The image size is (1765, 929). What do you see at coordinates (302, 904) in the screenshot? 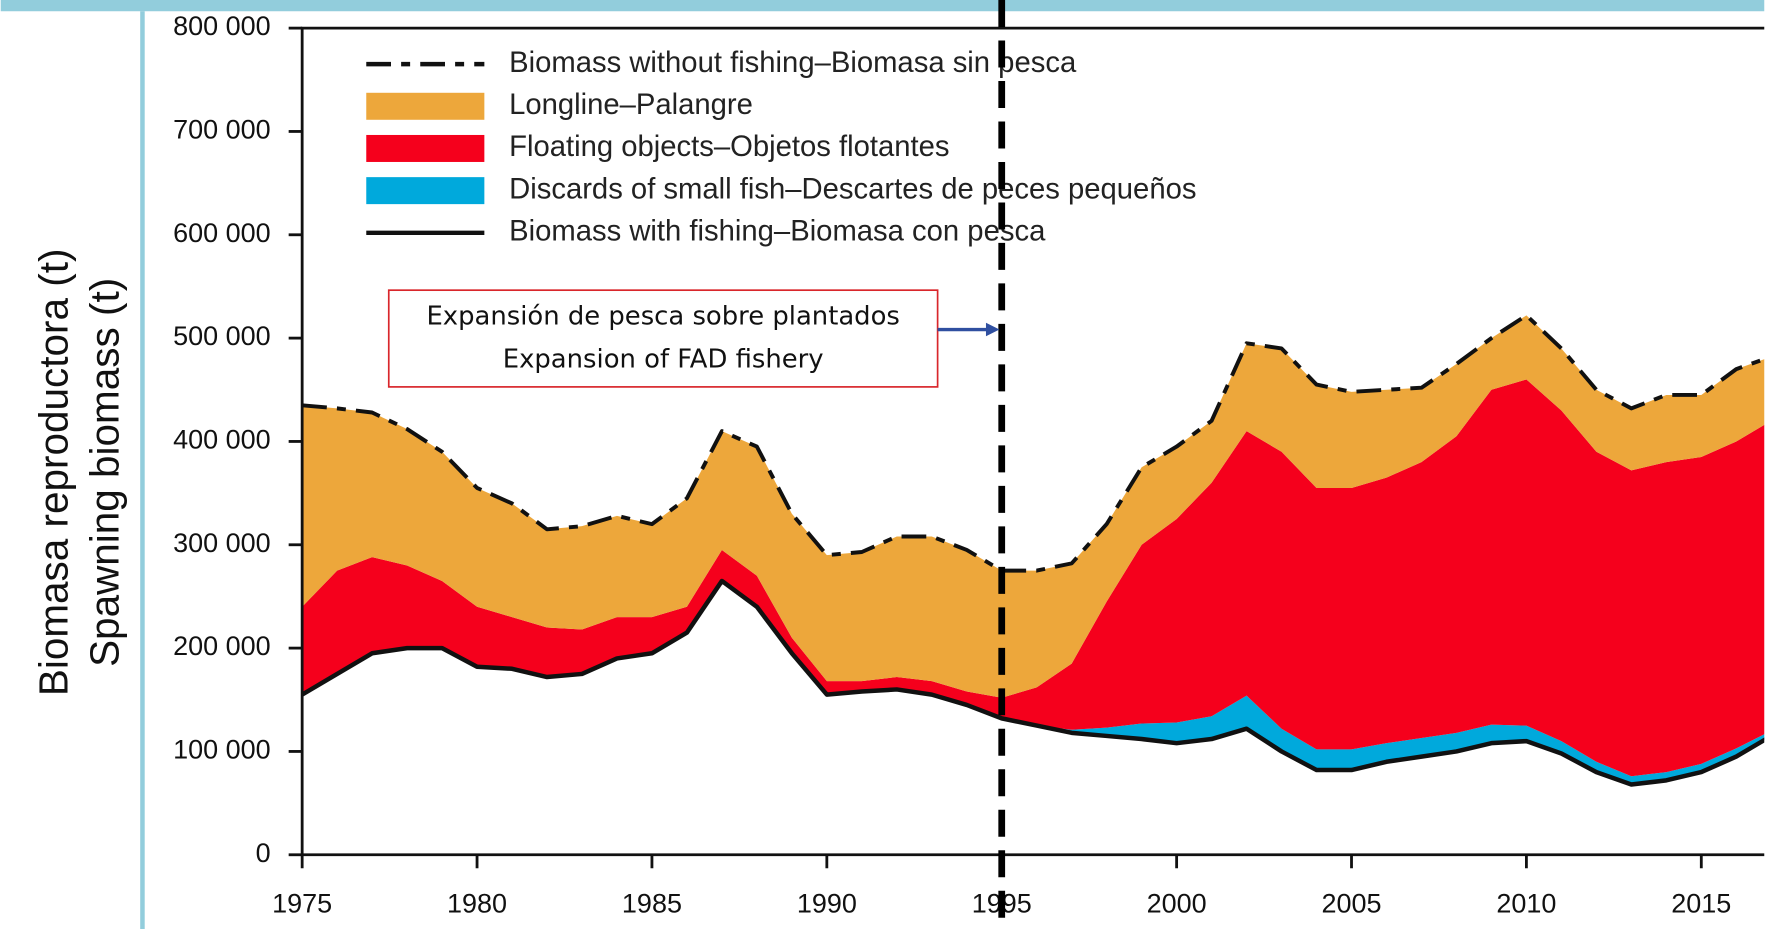
I see `x-tick-label: 1975` at bounding box center [302, 904].